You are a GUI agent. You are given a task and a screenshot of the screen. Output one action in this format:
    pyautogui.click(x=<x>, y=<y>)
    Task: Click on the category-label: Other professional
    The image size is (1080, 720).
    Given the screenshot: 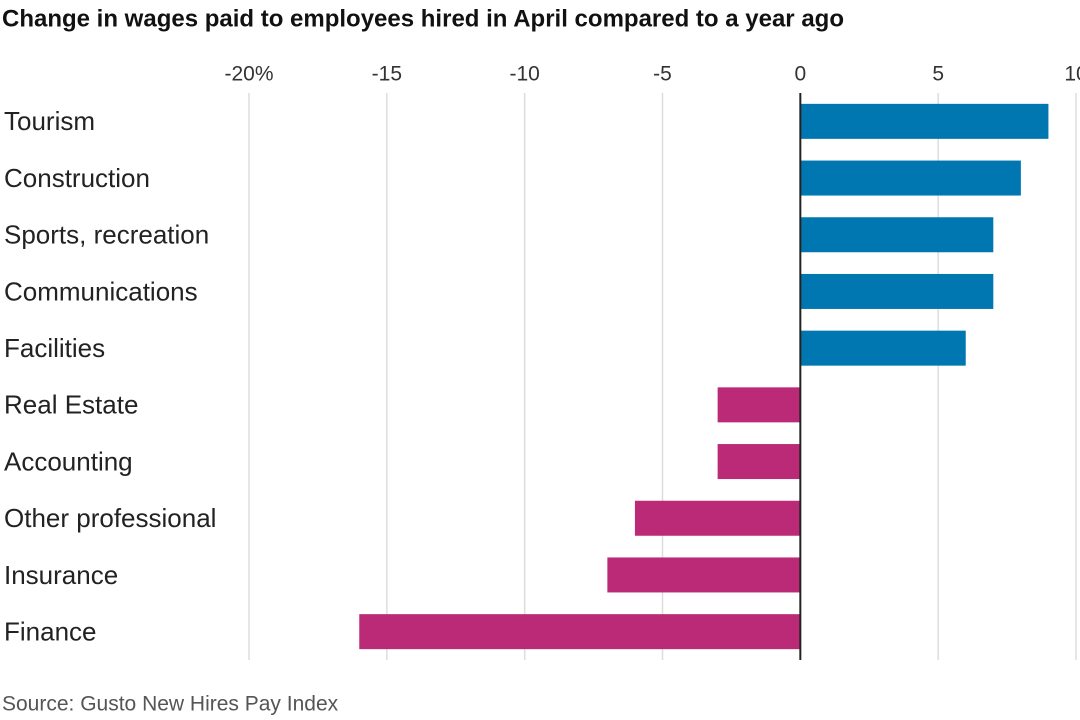 What is the action you would take?
    pyautogui.click(x=110, y=518)
    